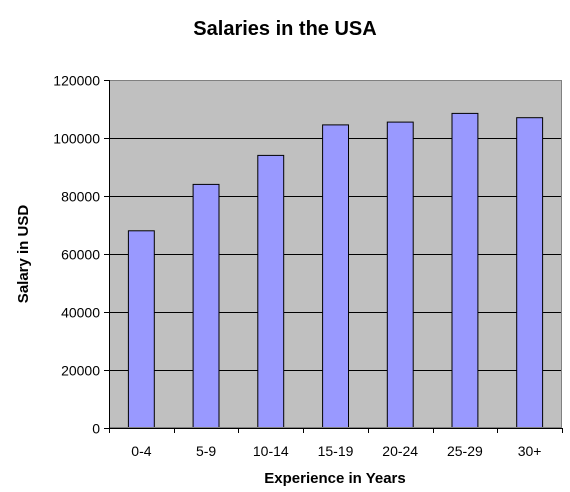  What do you see at coordinates (530, 451) in the screenshot?
I see `x-tick-label: 30+` at bounding box center [530, 451].